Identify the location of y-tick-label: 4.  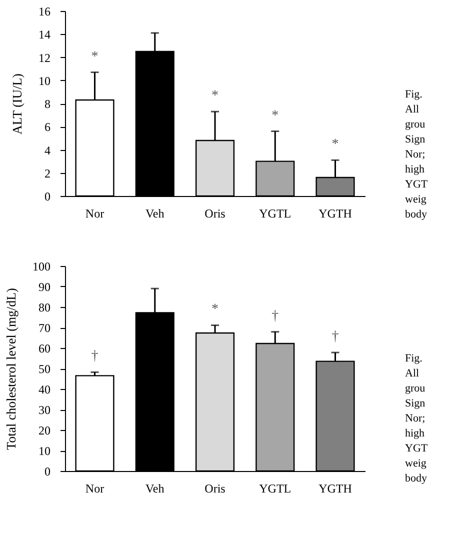
(47, 150).